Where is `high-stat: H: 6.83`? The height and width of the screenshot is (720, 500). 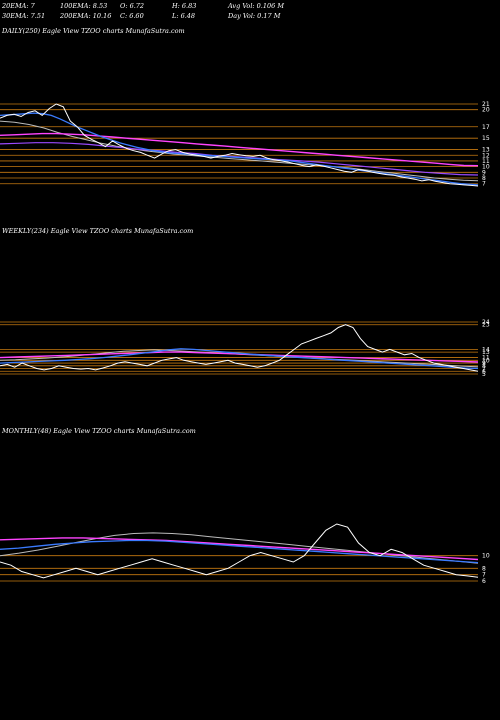 high-stat: H: 6.83 is located at coordinates (184, 6).